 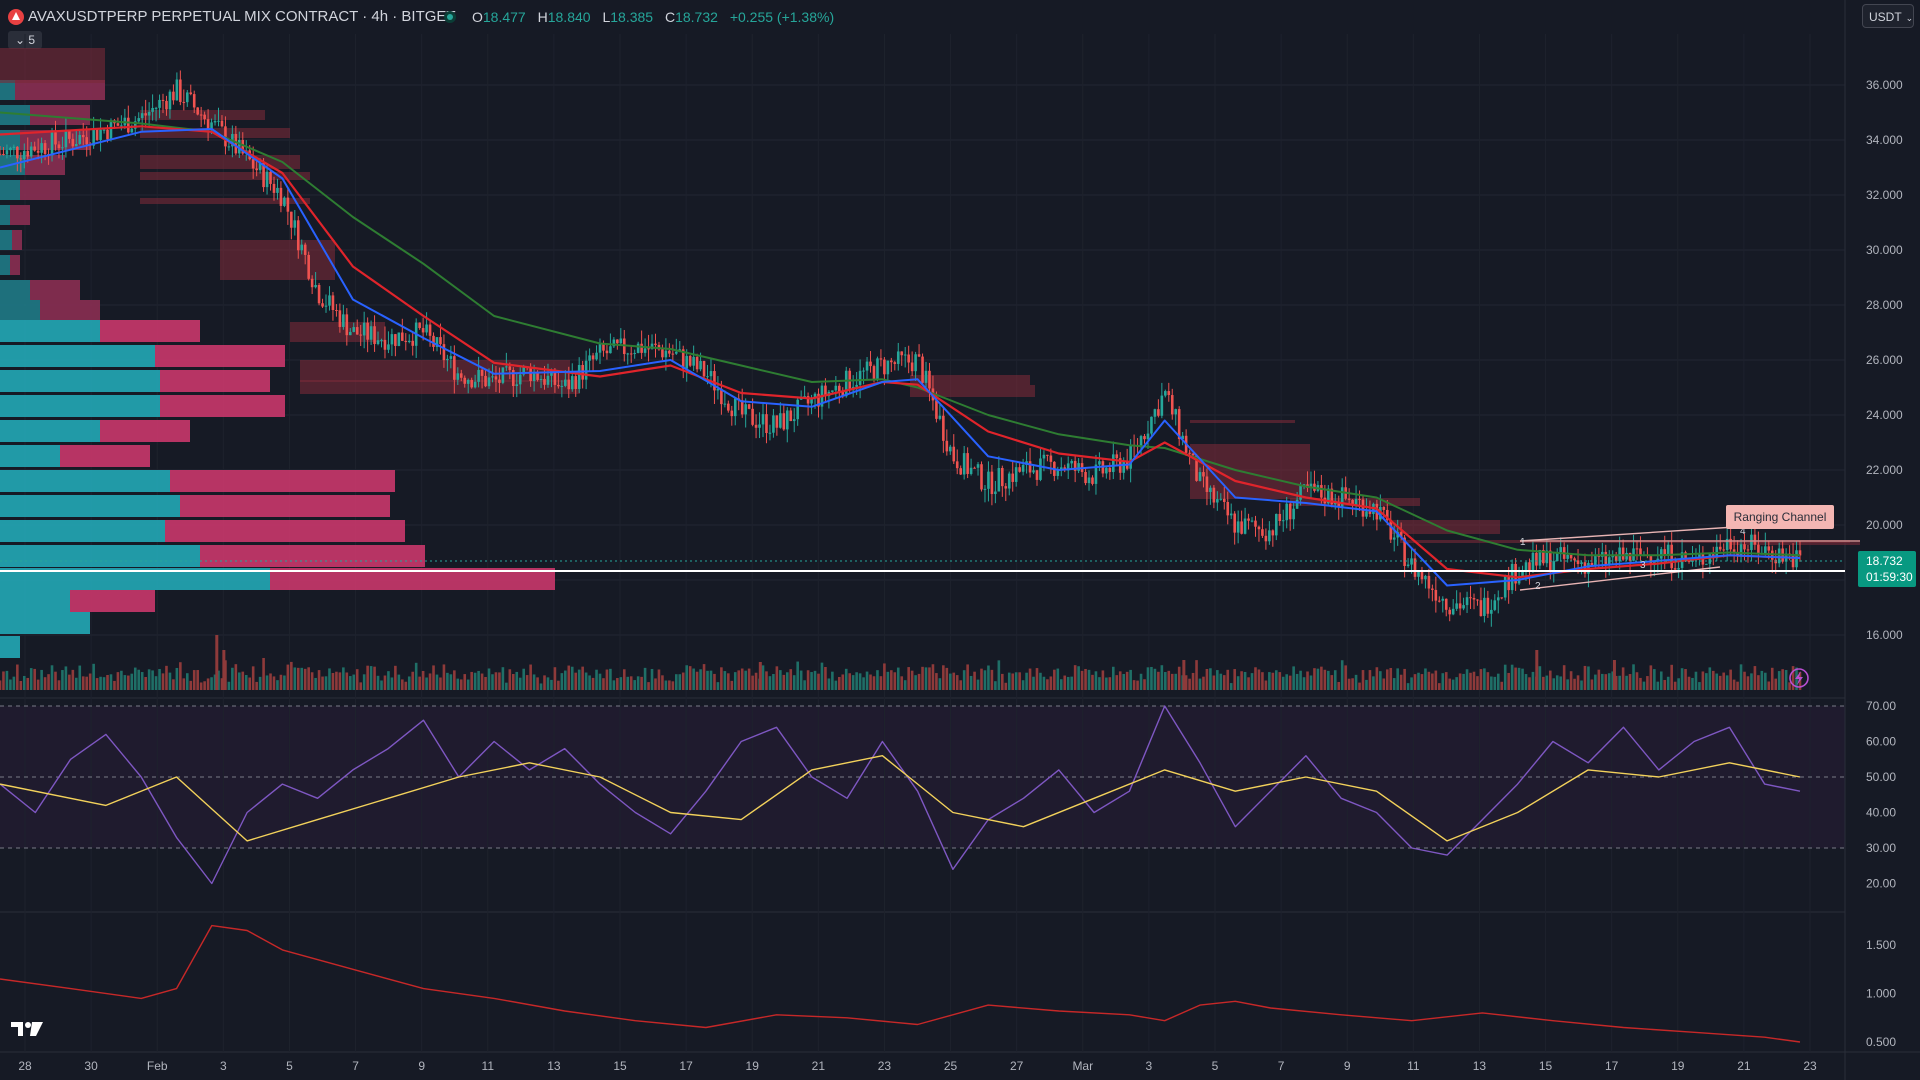 What do you see at coordinates (900, 983) in the screenshot?
I see `atr-pane` at bounding box center [900, 983].